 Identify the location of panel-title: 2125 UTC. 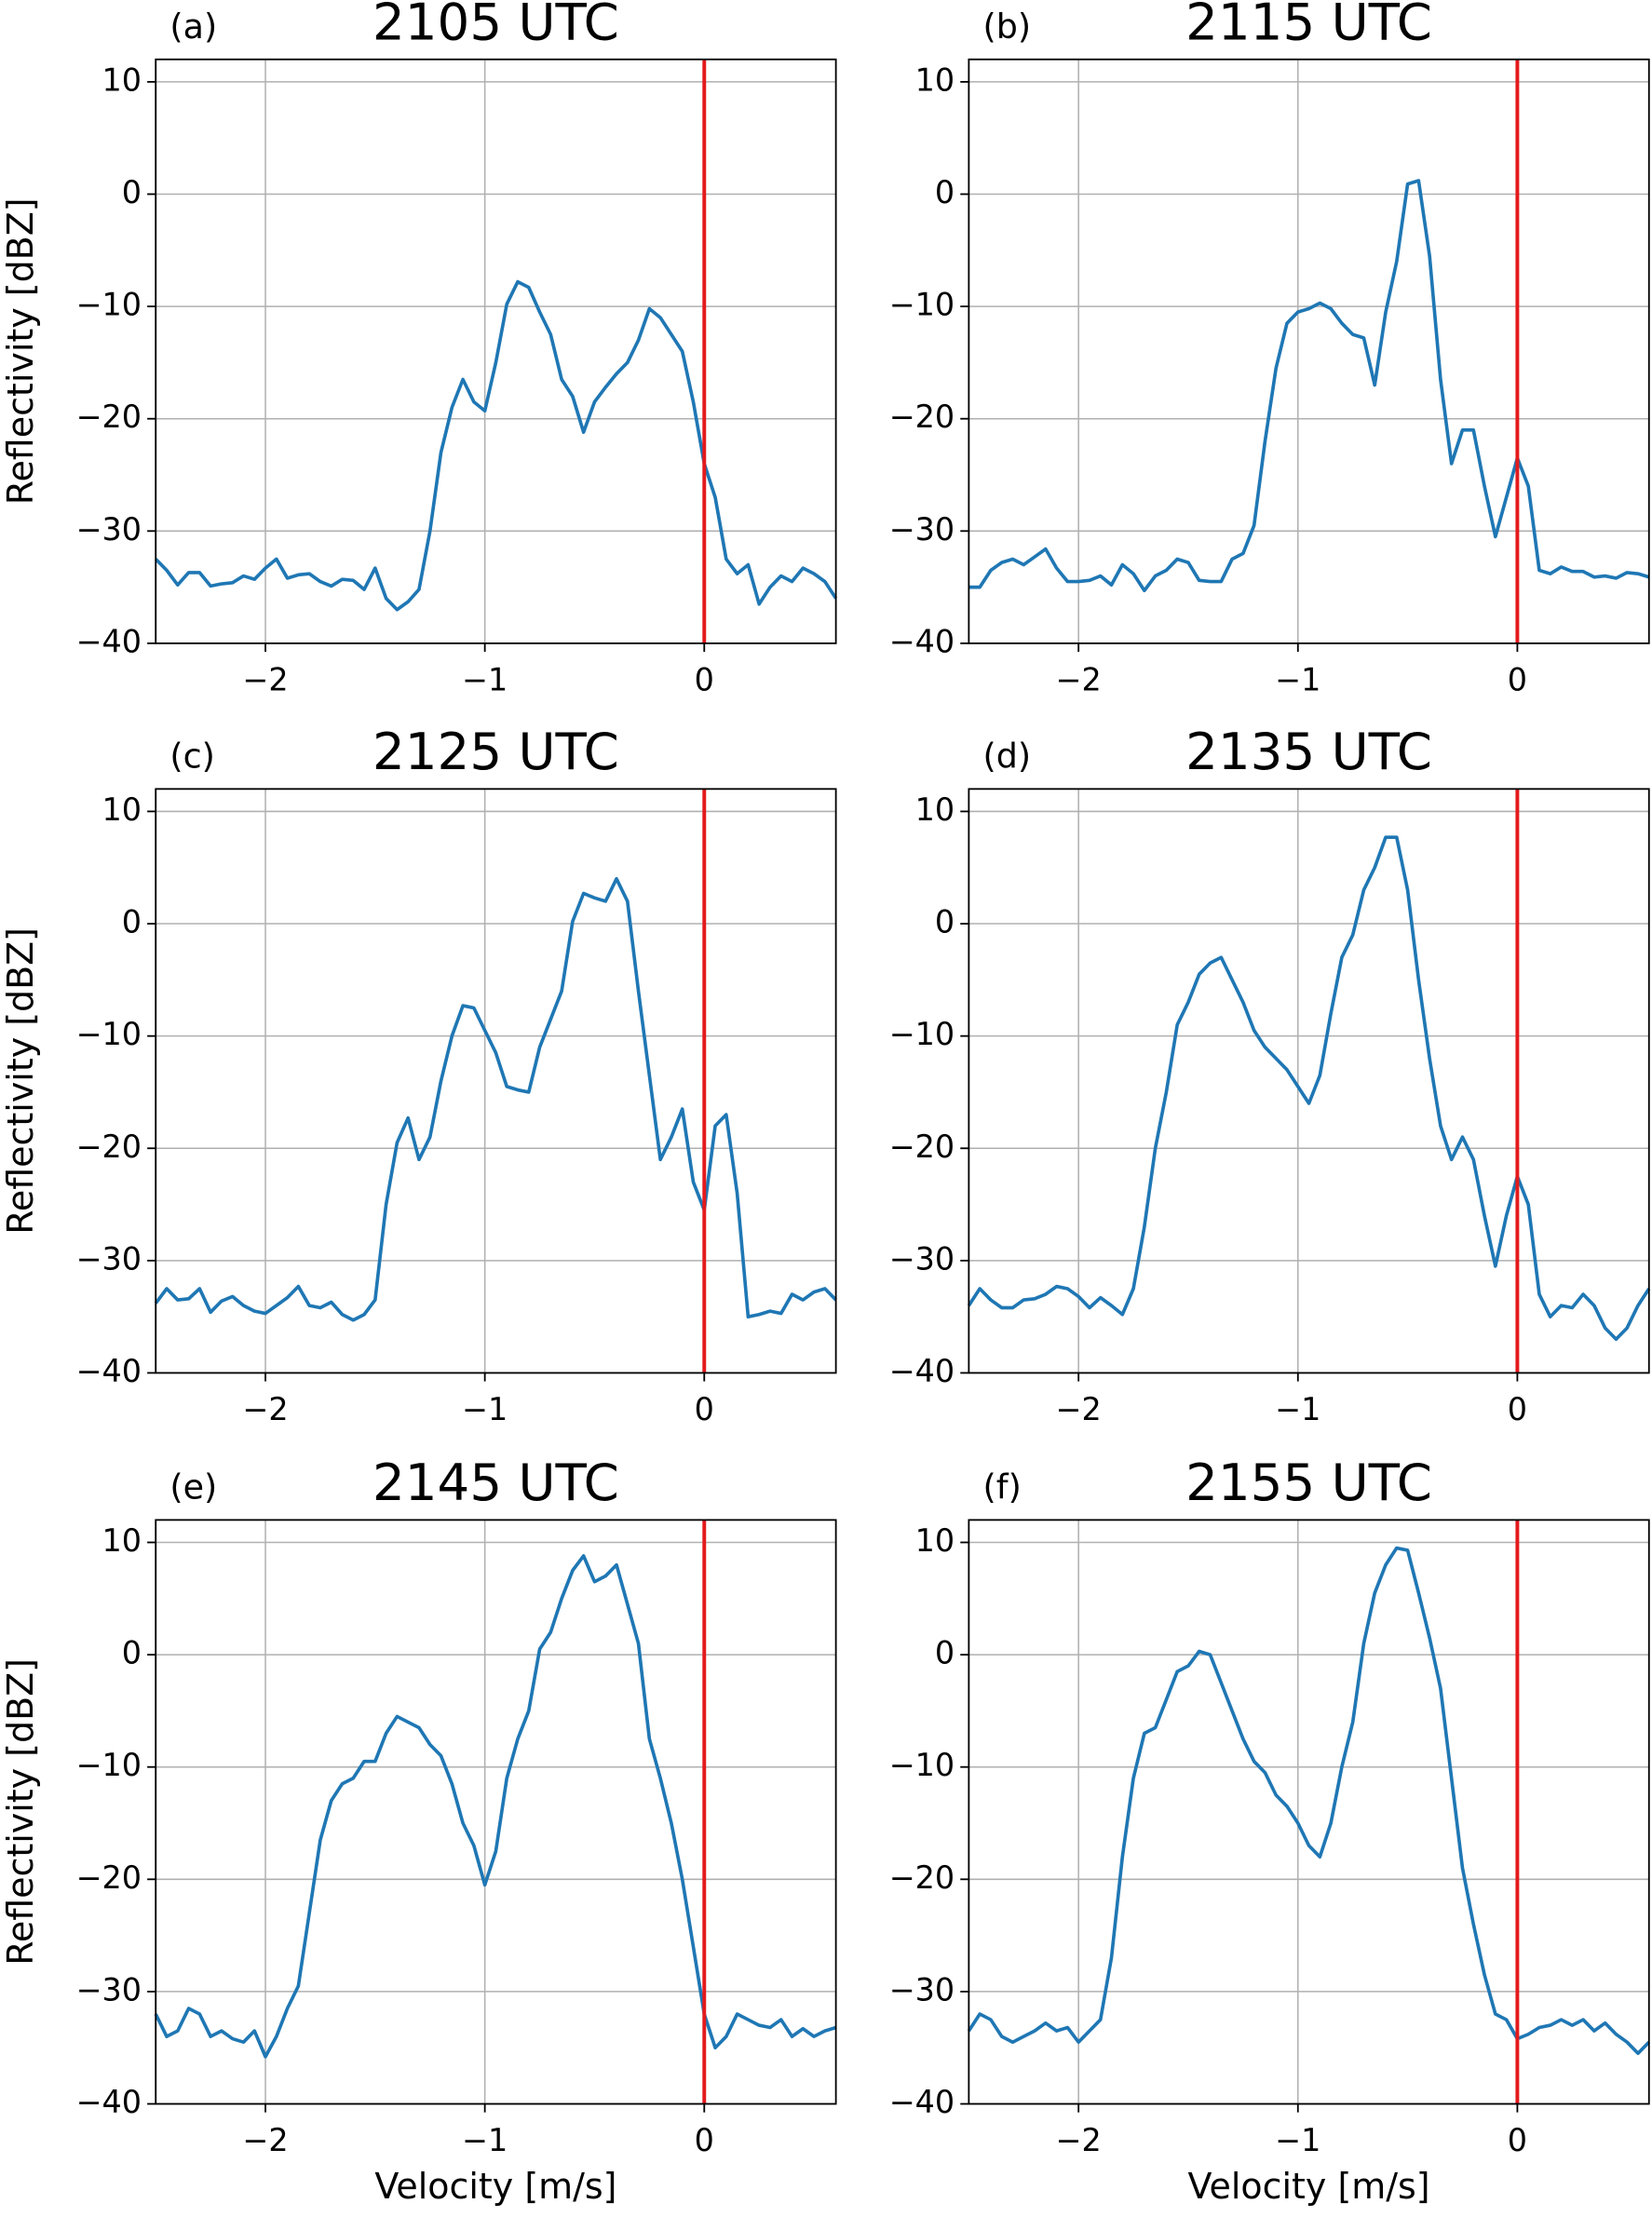
(495, 751).